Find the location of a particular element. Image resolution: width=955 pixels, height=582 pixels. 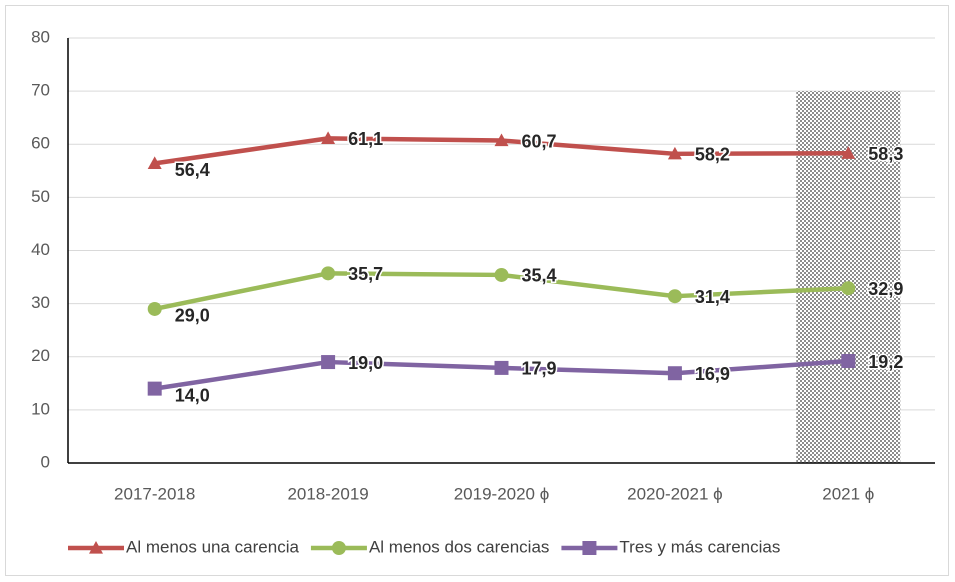

data-label: 60,7 is located at coordinates (539, 141).